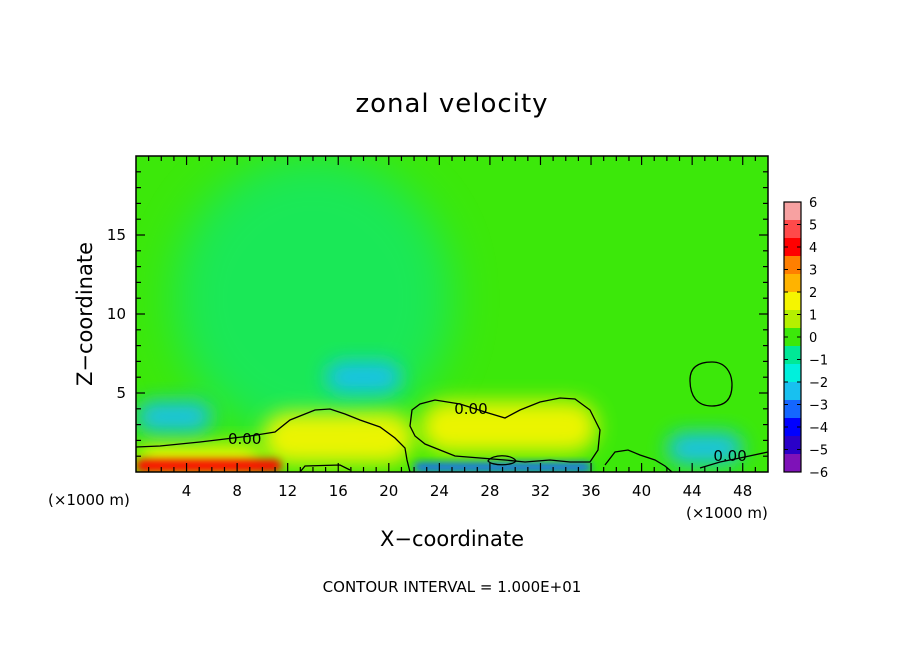 This screenshot has height=654, width=904. I want to click on colorbar-tick-label: 6, so click(813, 203).